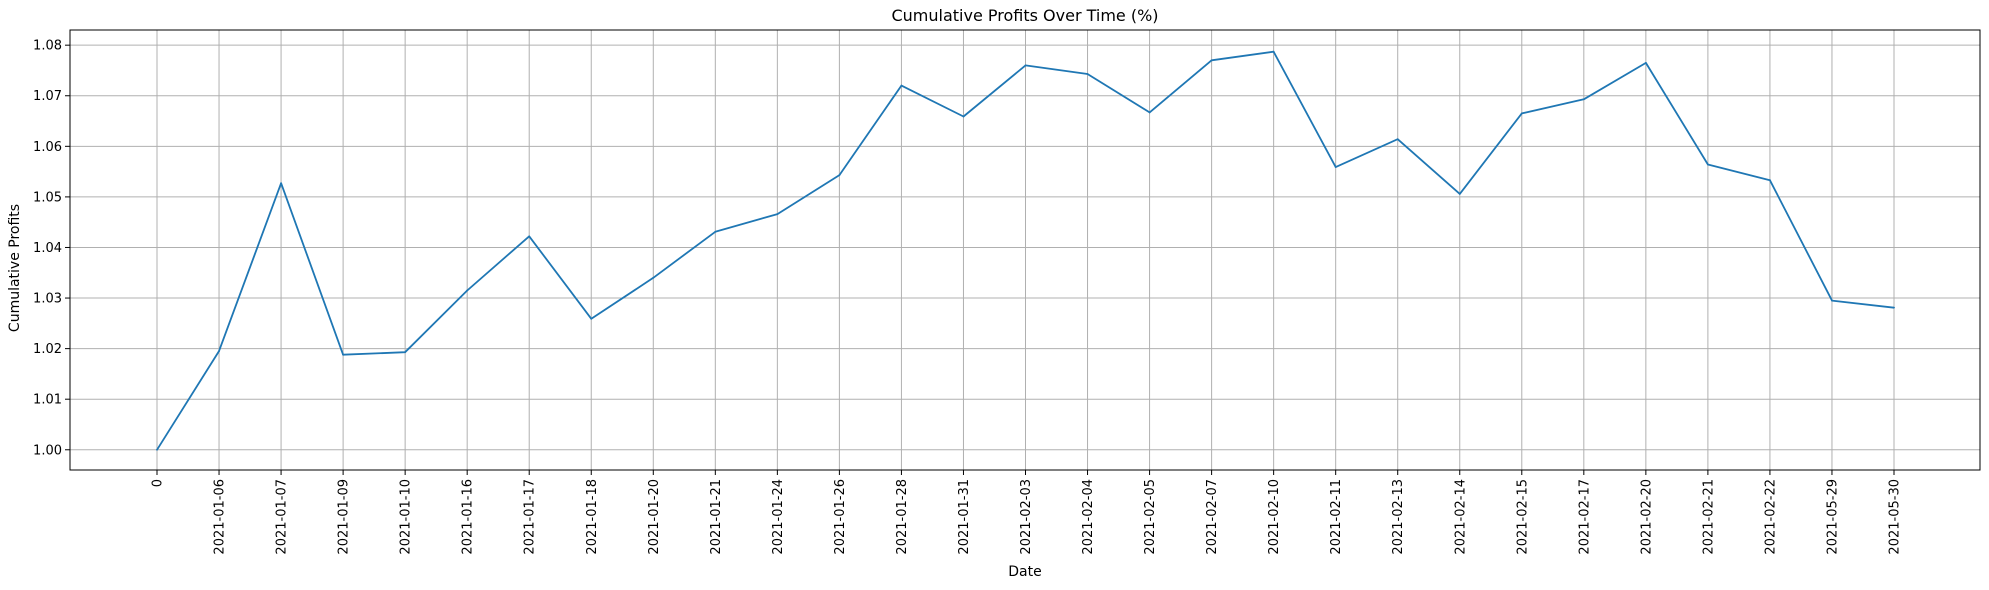  What do you see at coordinates (282, 517) in the screenshot?
I see `x-tick-label: 2021-01-07` at bounding box center [282, 517].